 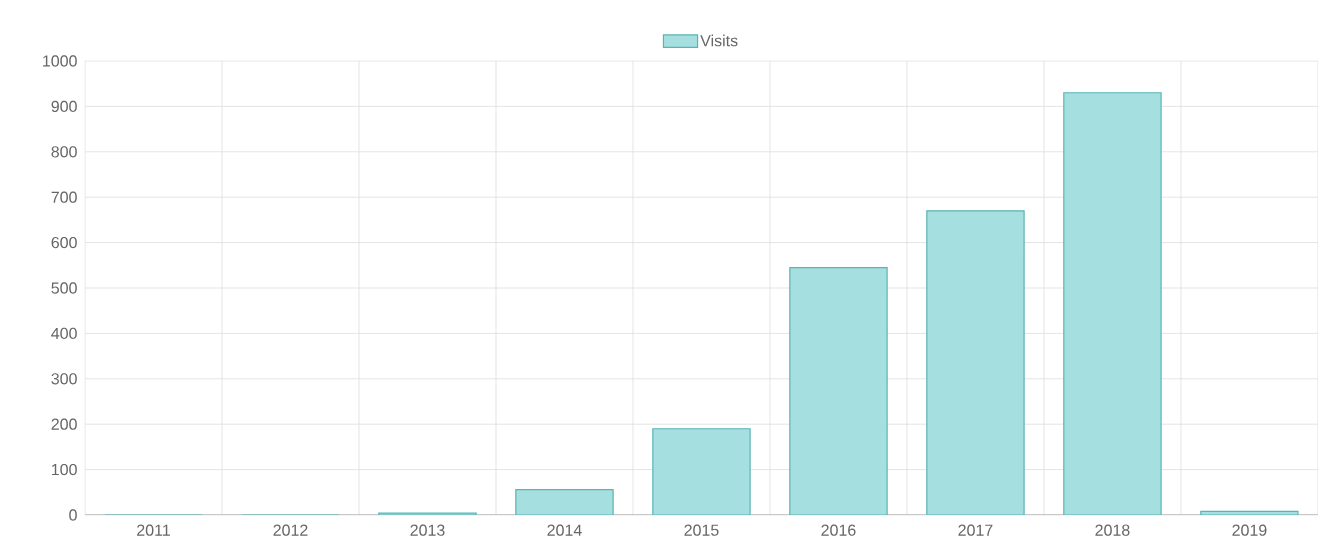 What do you see at coordinates (564, 530) in the screenshot?
I see `x-tick-label: 2014` at bounding box center [564, 530].